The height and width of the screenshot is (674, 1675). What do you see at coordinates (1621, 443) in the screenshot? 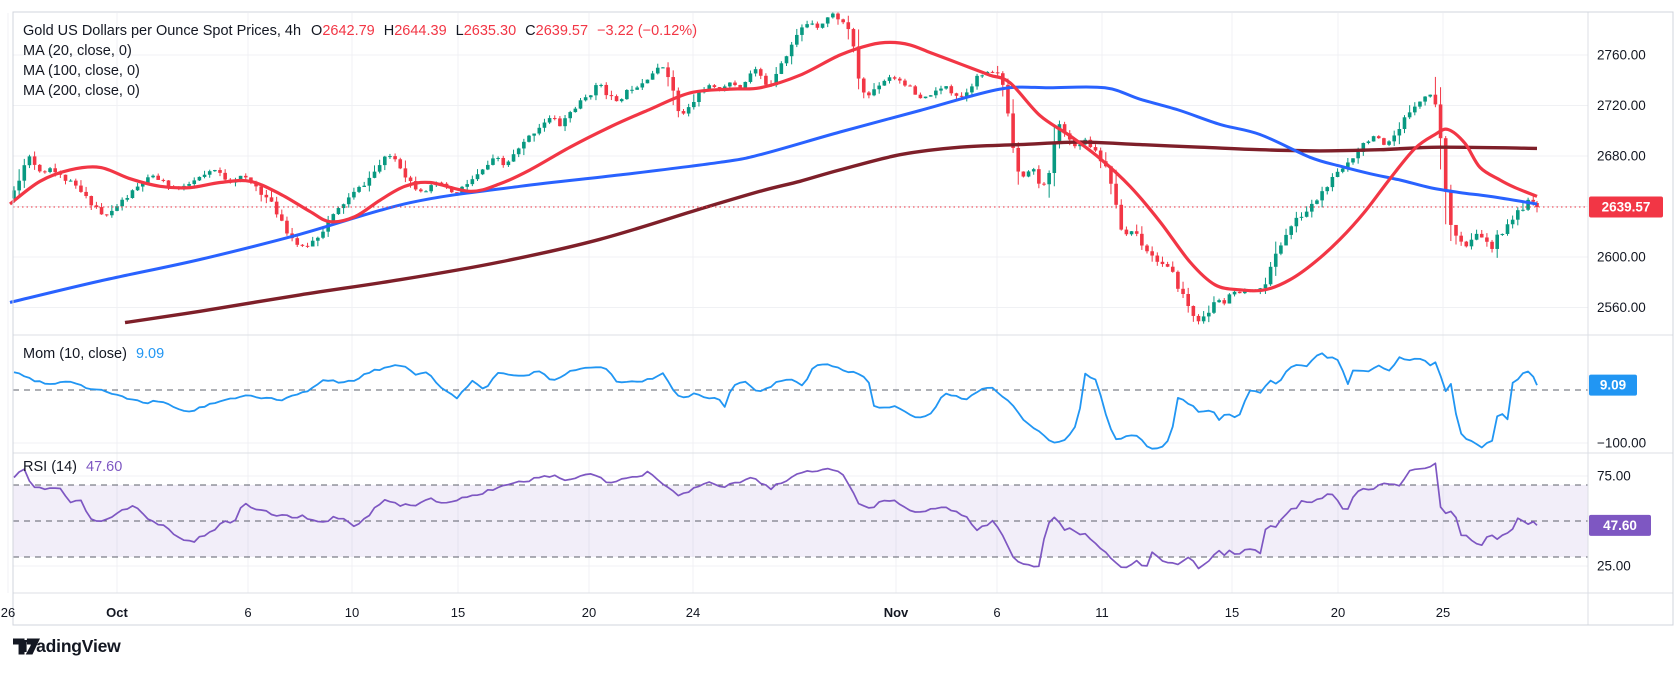
I see `svg-text: −100.00` at bounding box center [1621, 443].